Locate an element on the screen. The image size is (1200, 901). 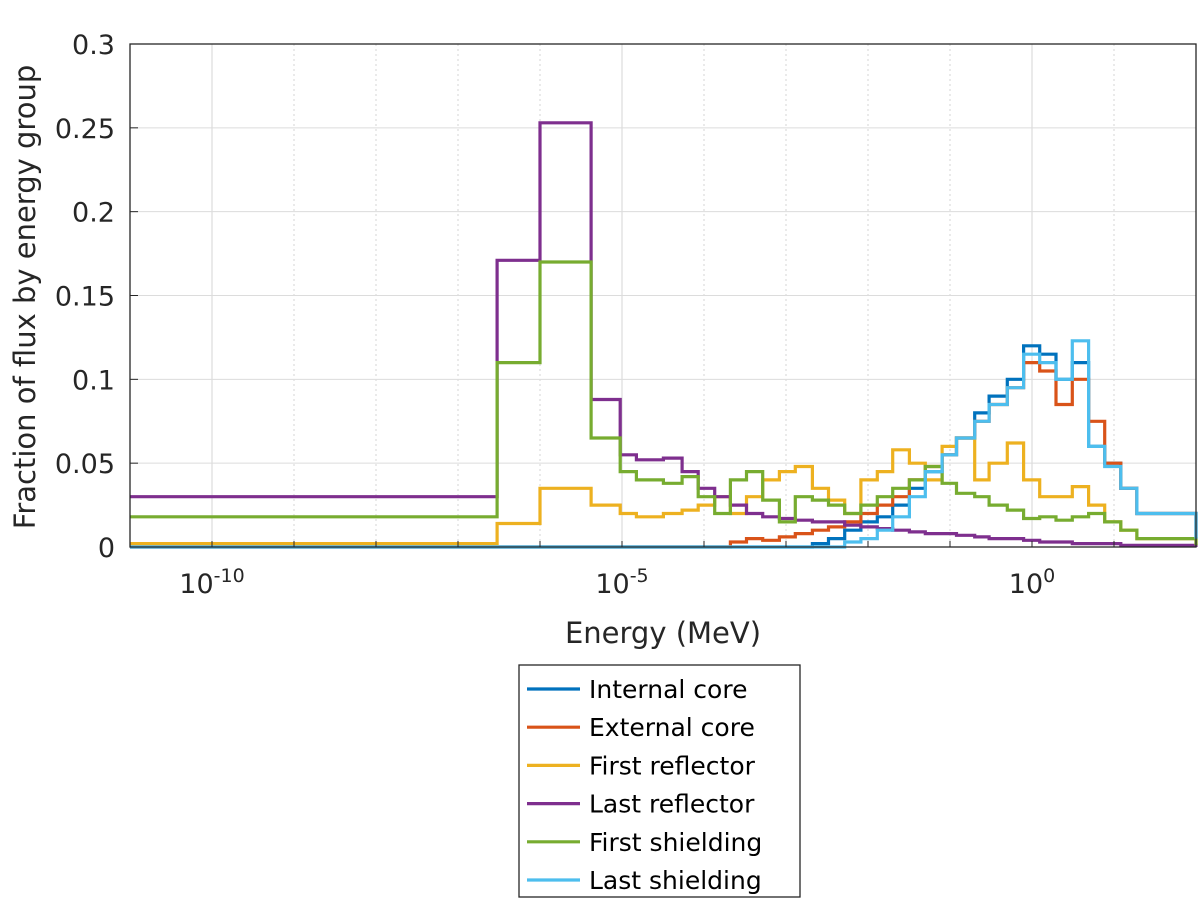
x-axis-label: Energy (MeV) is located at coordinates (663, 633).